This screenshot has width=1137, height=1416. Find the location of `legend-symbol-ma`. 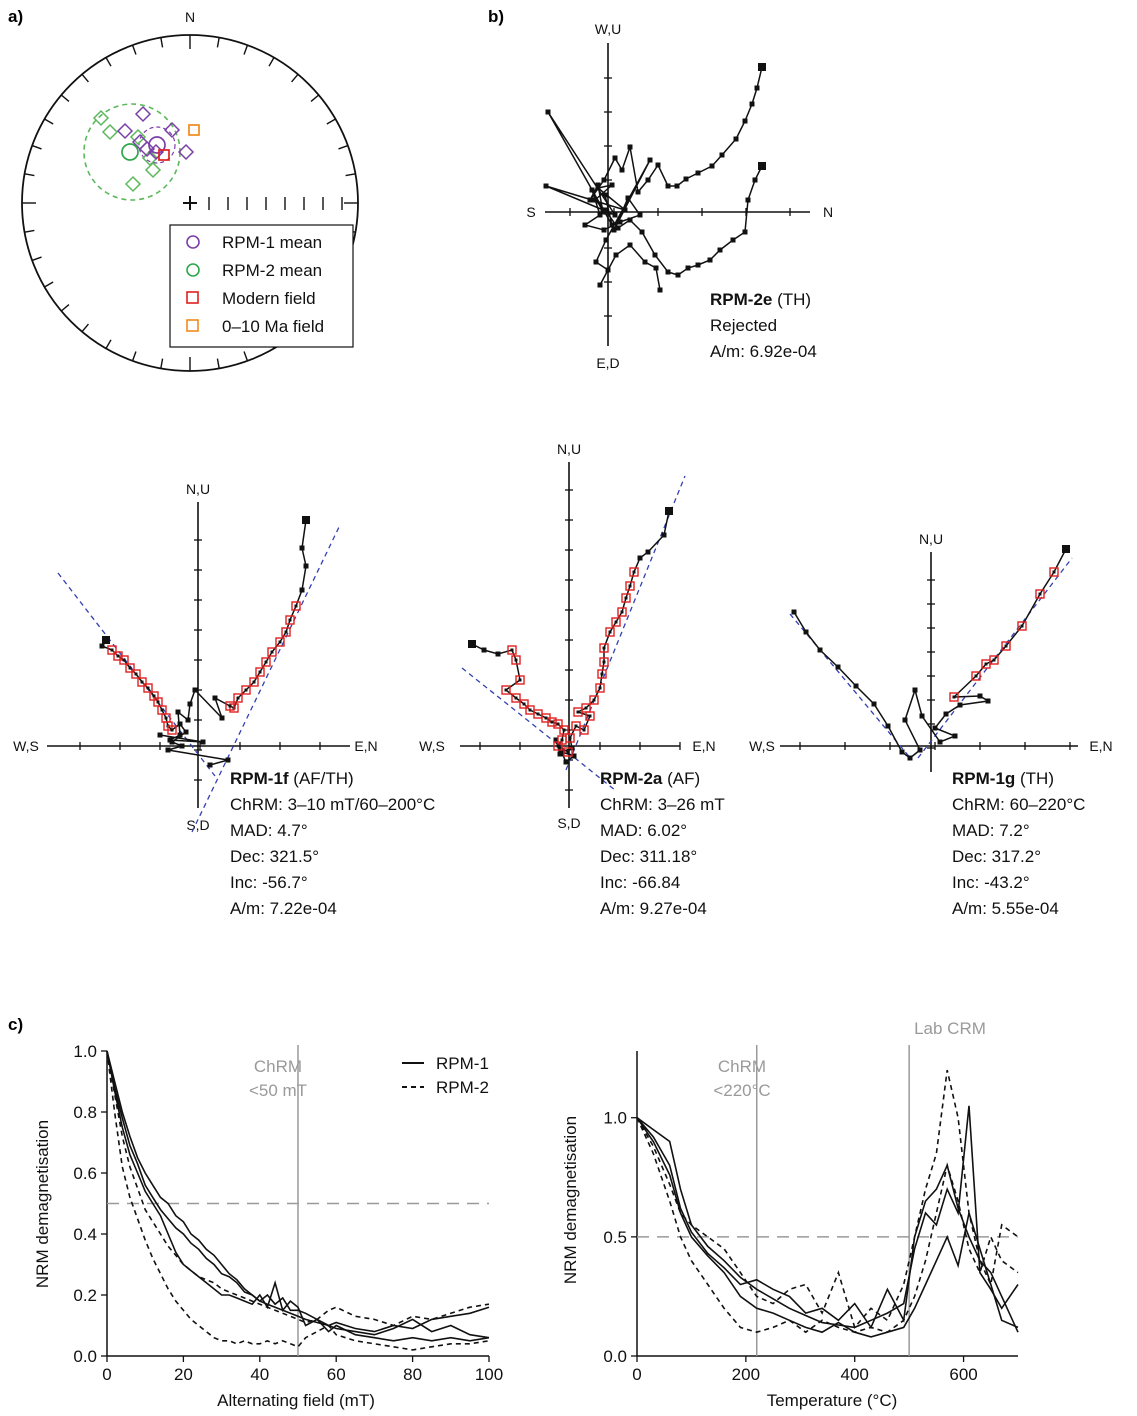

legend-symbol-ma is located at coordinates (192, 325).